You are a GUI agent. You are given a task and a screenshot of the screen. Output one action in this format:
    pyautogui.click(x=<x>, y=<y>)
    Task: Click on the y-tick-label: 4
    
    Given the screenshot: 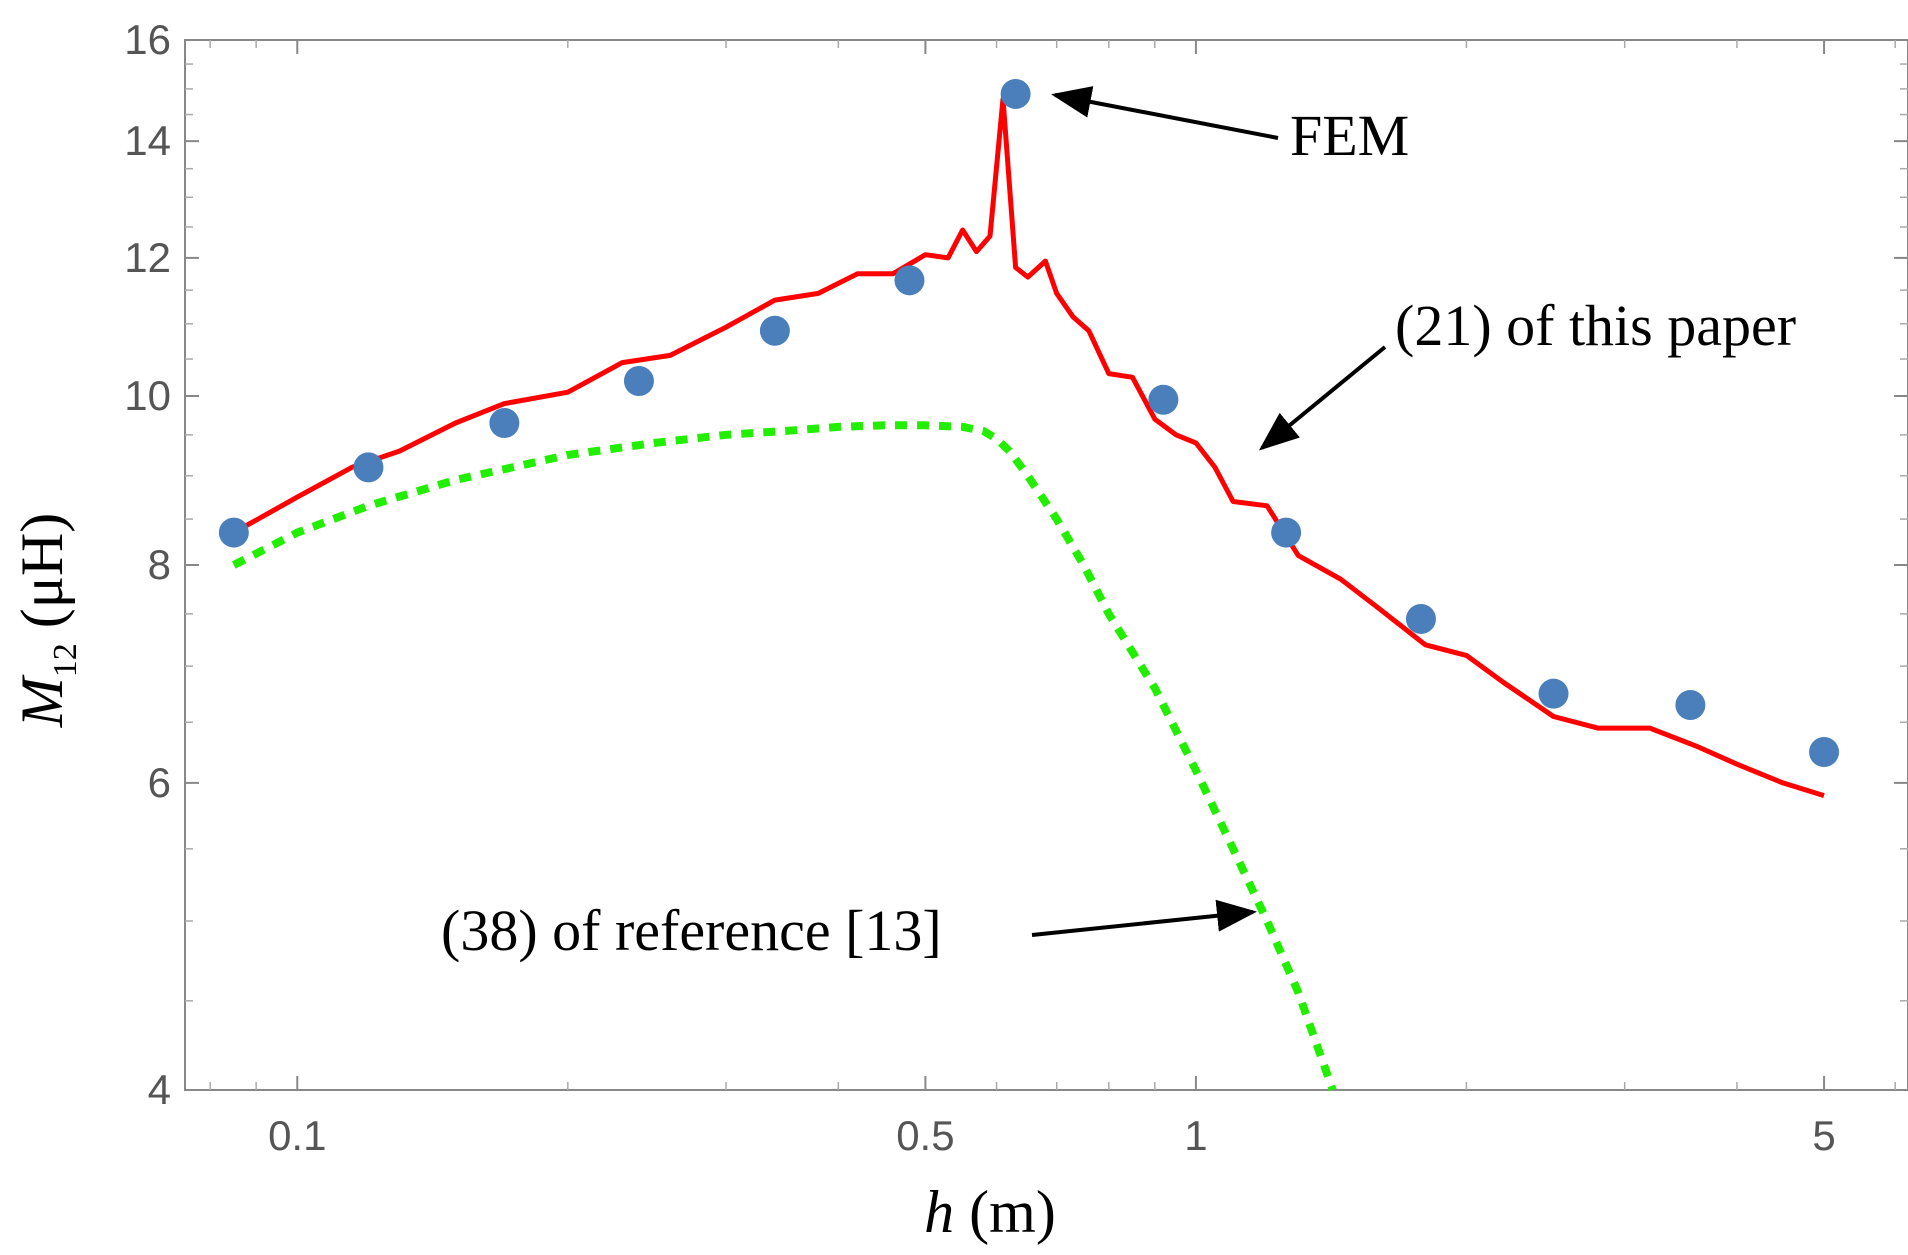 What is the action you would take?
    pyautogui.click(x=159, y=1089)
    